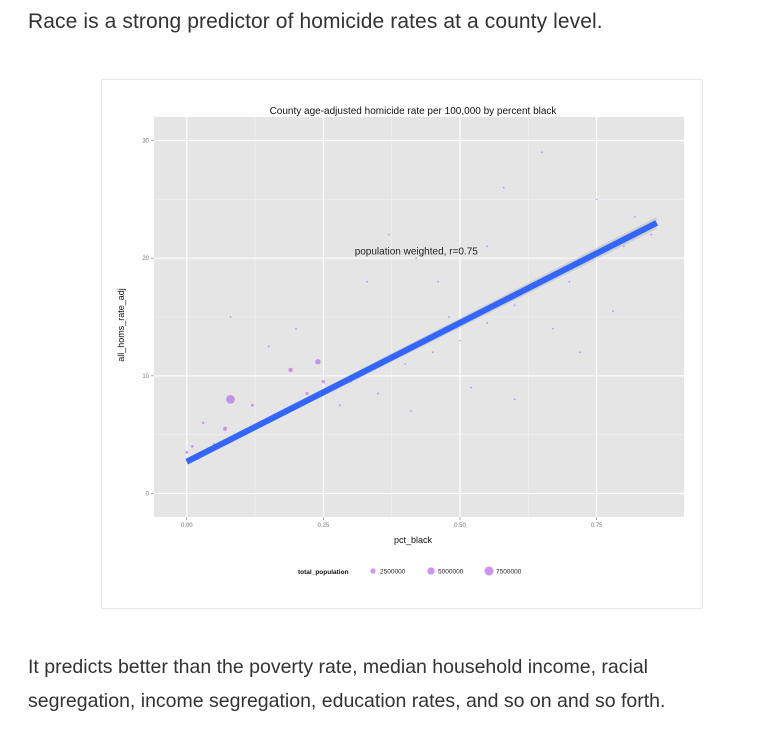 The image size is (771, 733). What do you see at coordinates (324, 526) in the screenshot?
I see `x-tick-label: 0.25` at bounding box center [324, 526].